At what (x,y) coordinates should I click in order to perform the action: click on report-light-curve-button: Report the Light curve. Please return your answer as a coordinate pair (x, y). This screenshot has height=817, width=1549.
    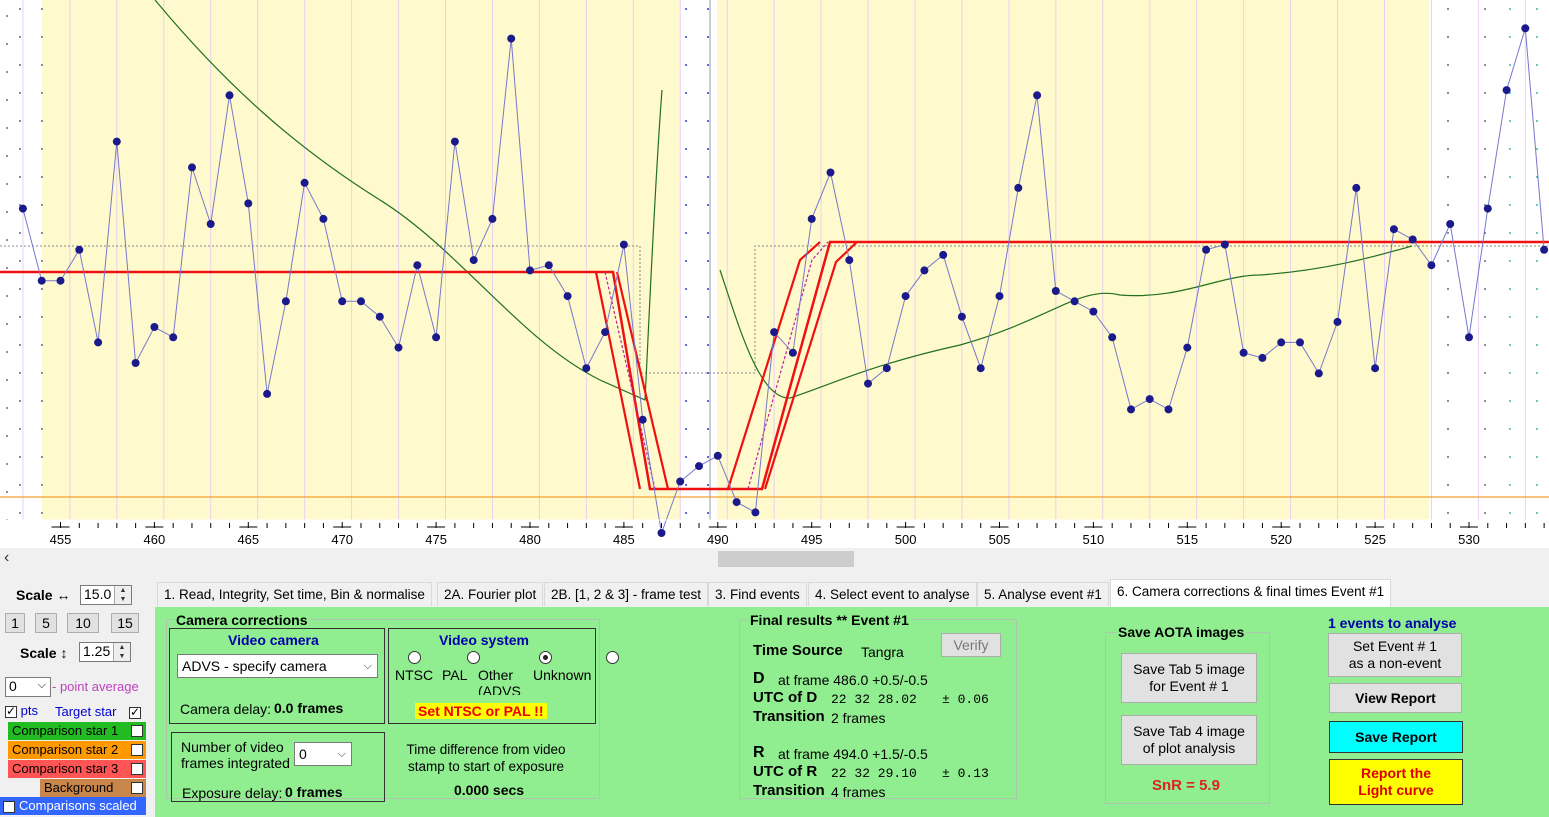
    Looking at the image, I should click on (1396, 782).